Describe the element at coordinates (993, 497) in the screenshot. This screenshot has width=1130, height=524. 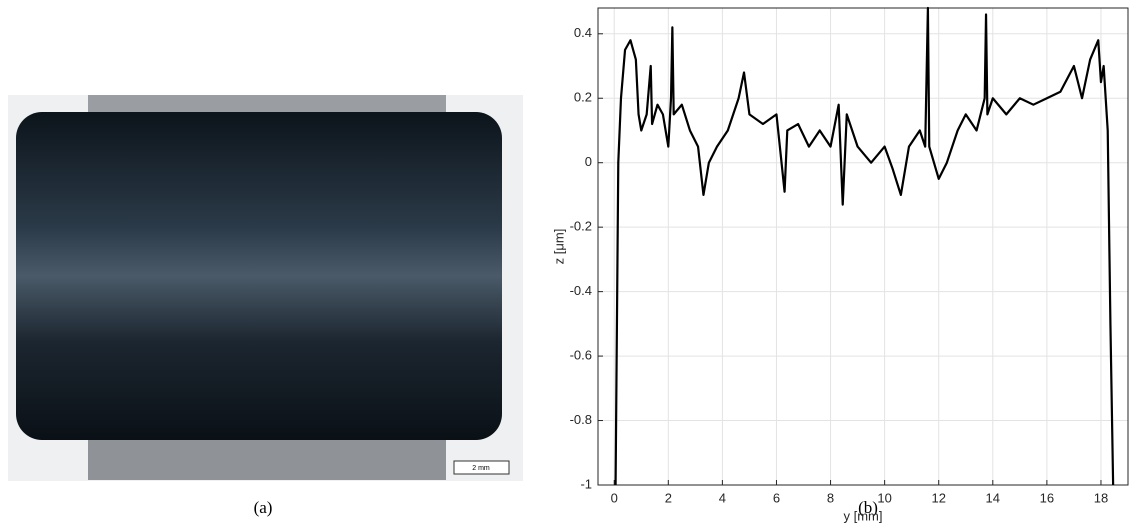
I see `x-tick-label: 14` at that location.